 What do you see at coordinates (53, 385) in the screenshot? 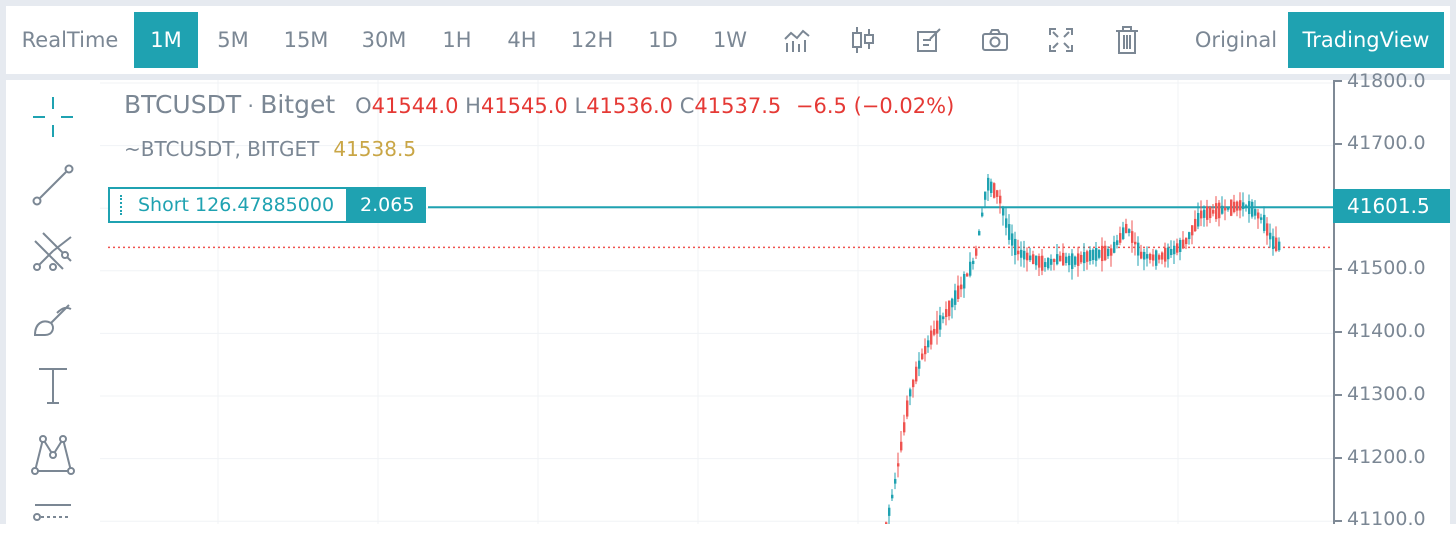
I see `text-tool-icon` at bounding box center [53, 385].